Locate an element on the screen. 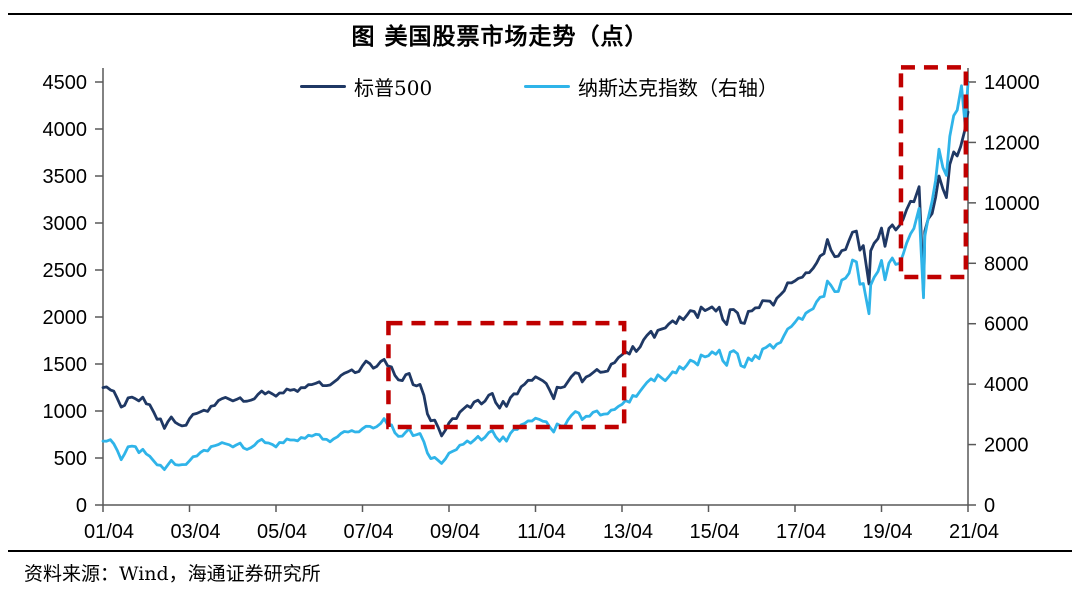 The width and height of the screenshot is (1080, 591). x-axis-tick-label: 09/04 is located at coordinates (455, 532).